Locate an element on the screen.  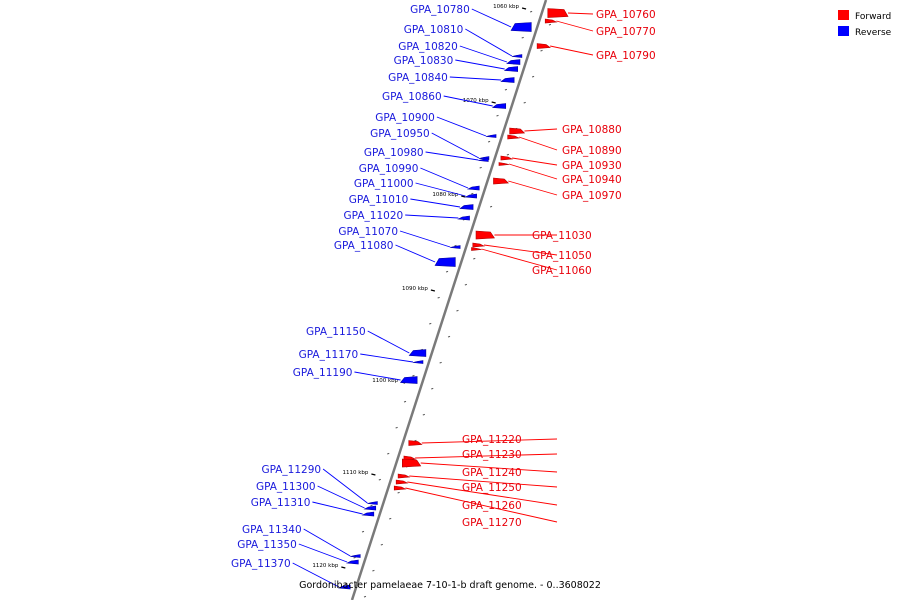
forward-gene-label: GPA_10890 is located at coordinates (592, 151).